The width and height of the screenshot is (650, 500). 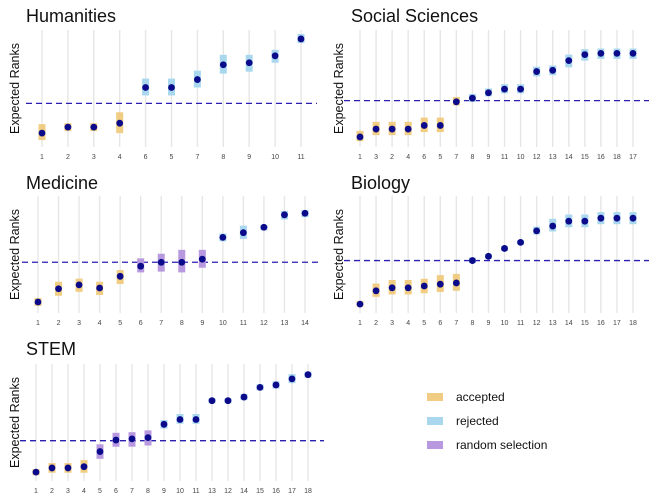 What do you see at coordinates (380, 183) in the screenshot?
I see `panel-title: Biology` at bounding box center [380, 183].